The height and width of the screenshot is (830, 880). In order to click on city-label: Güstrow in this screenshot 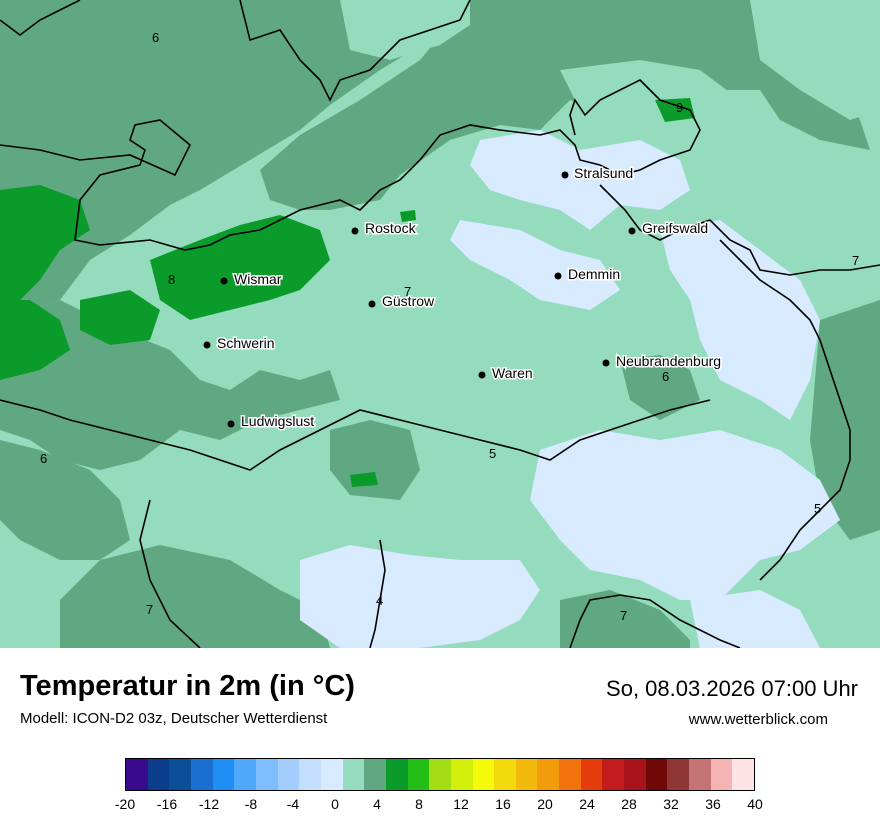, I will do `click(408, 301)`.